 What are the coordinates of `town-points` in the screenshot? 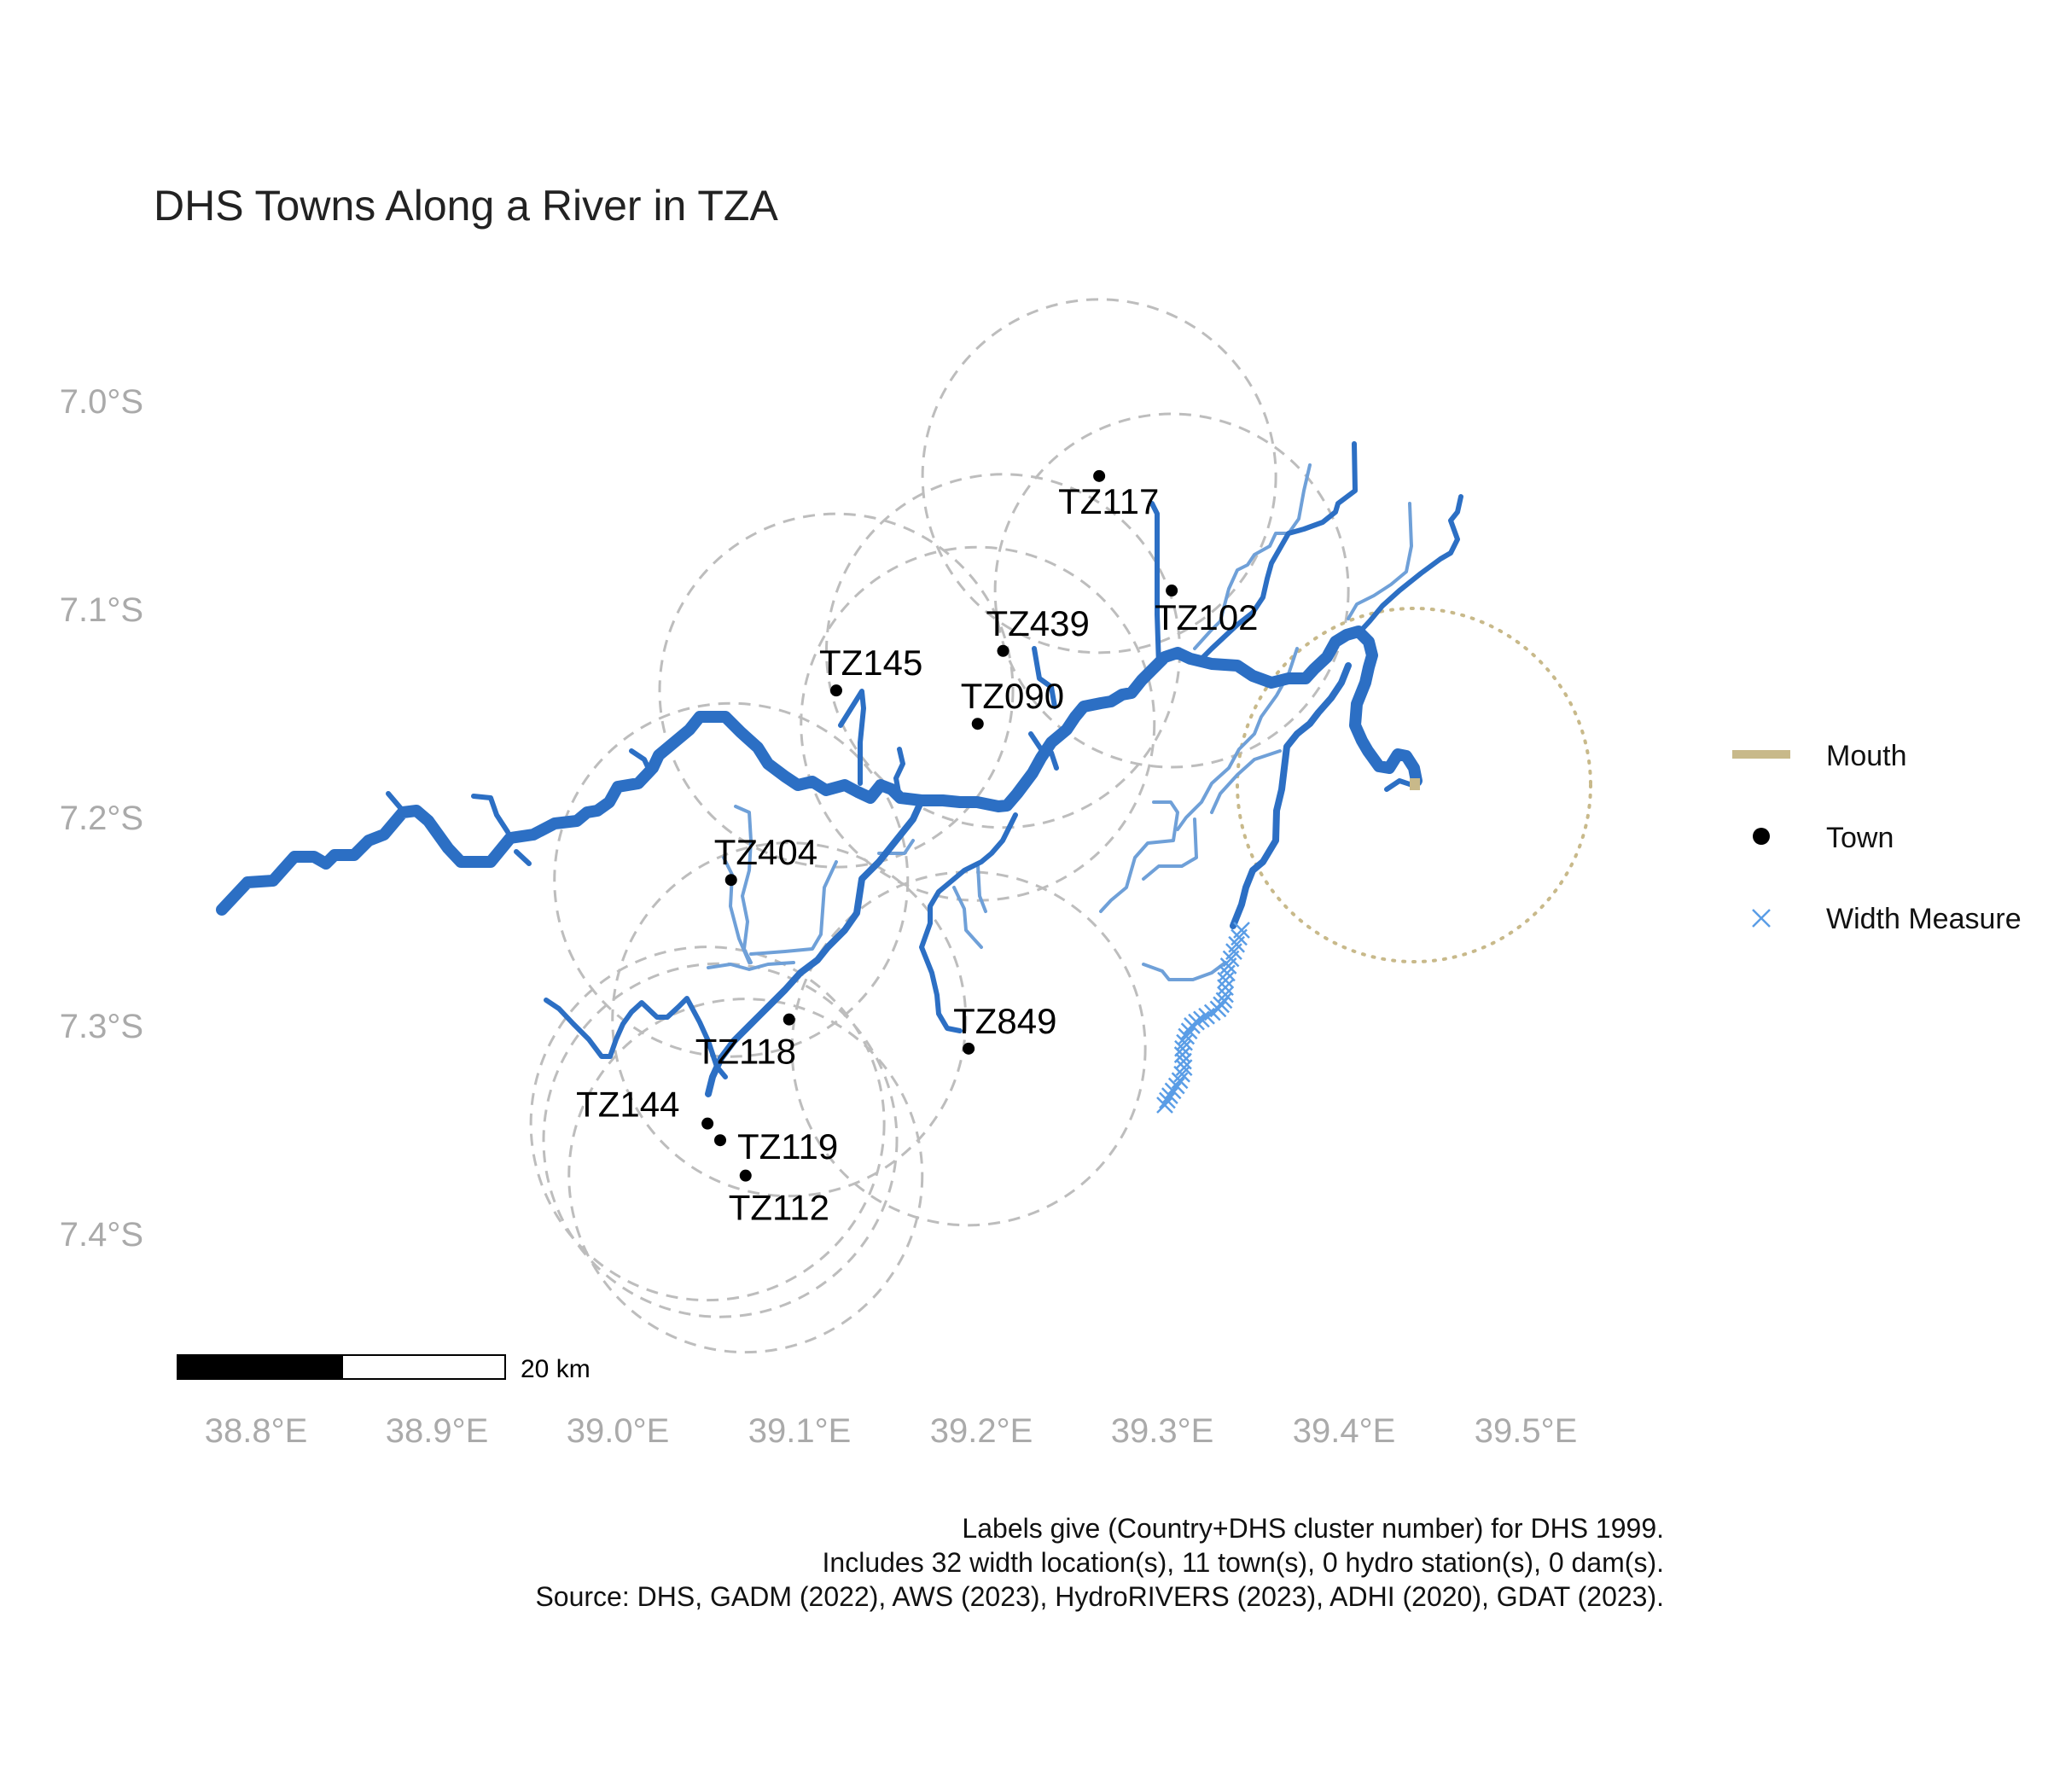 It's located at (940, 825).